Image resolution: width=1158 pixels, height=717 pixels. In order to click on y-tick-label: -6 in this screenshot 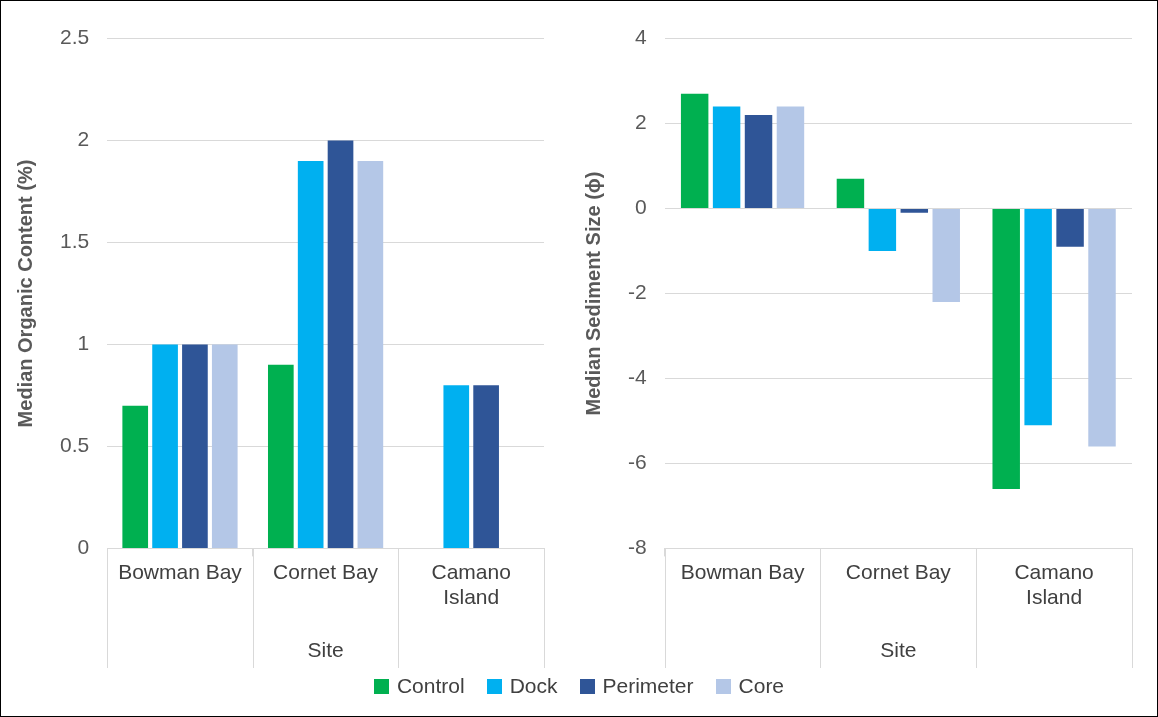, I will do `click(637, 462)`.